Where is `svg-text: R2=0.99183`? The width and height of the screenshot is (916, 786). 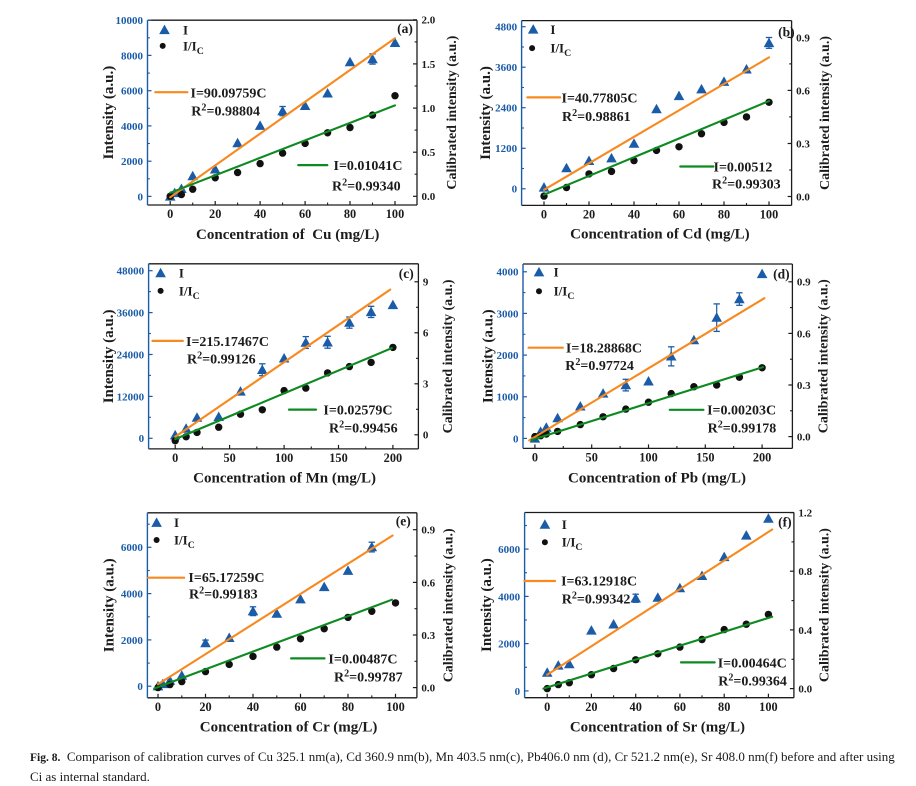
svg-text: R2=0.99183 is located at coordinates (223, 594).